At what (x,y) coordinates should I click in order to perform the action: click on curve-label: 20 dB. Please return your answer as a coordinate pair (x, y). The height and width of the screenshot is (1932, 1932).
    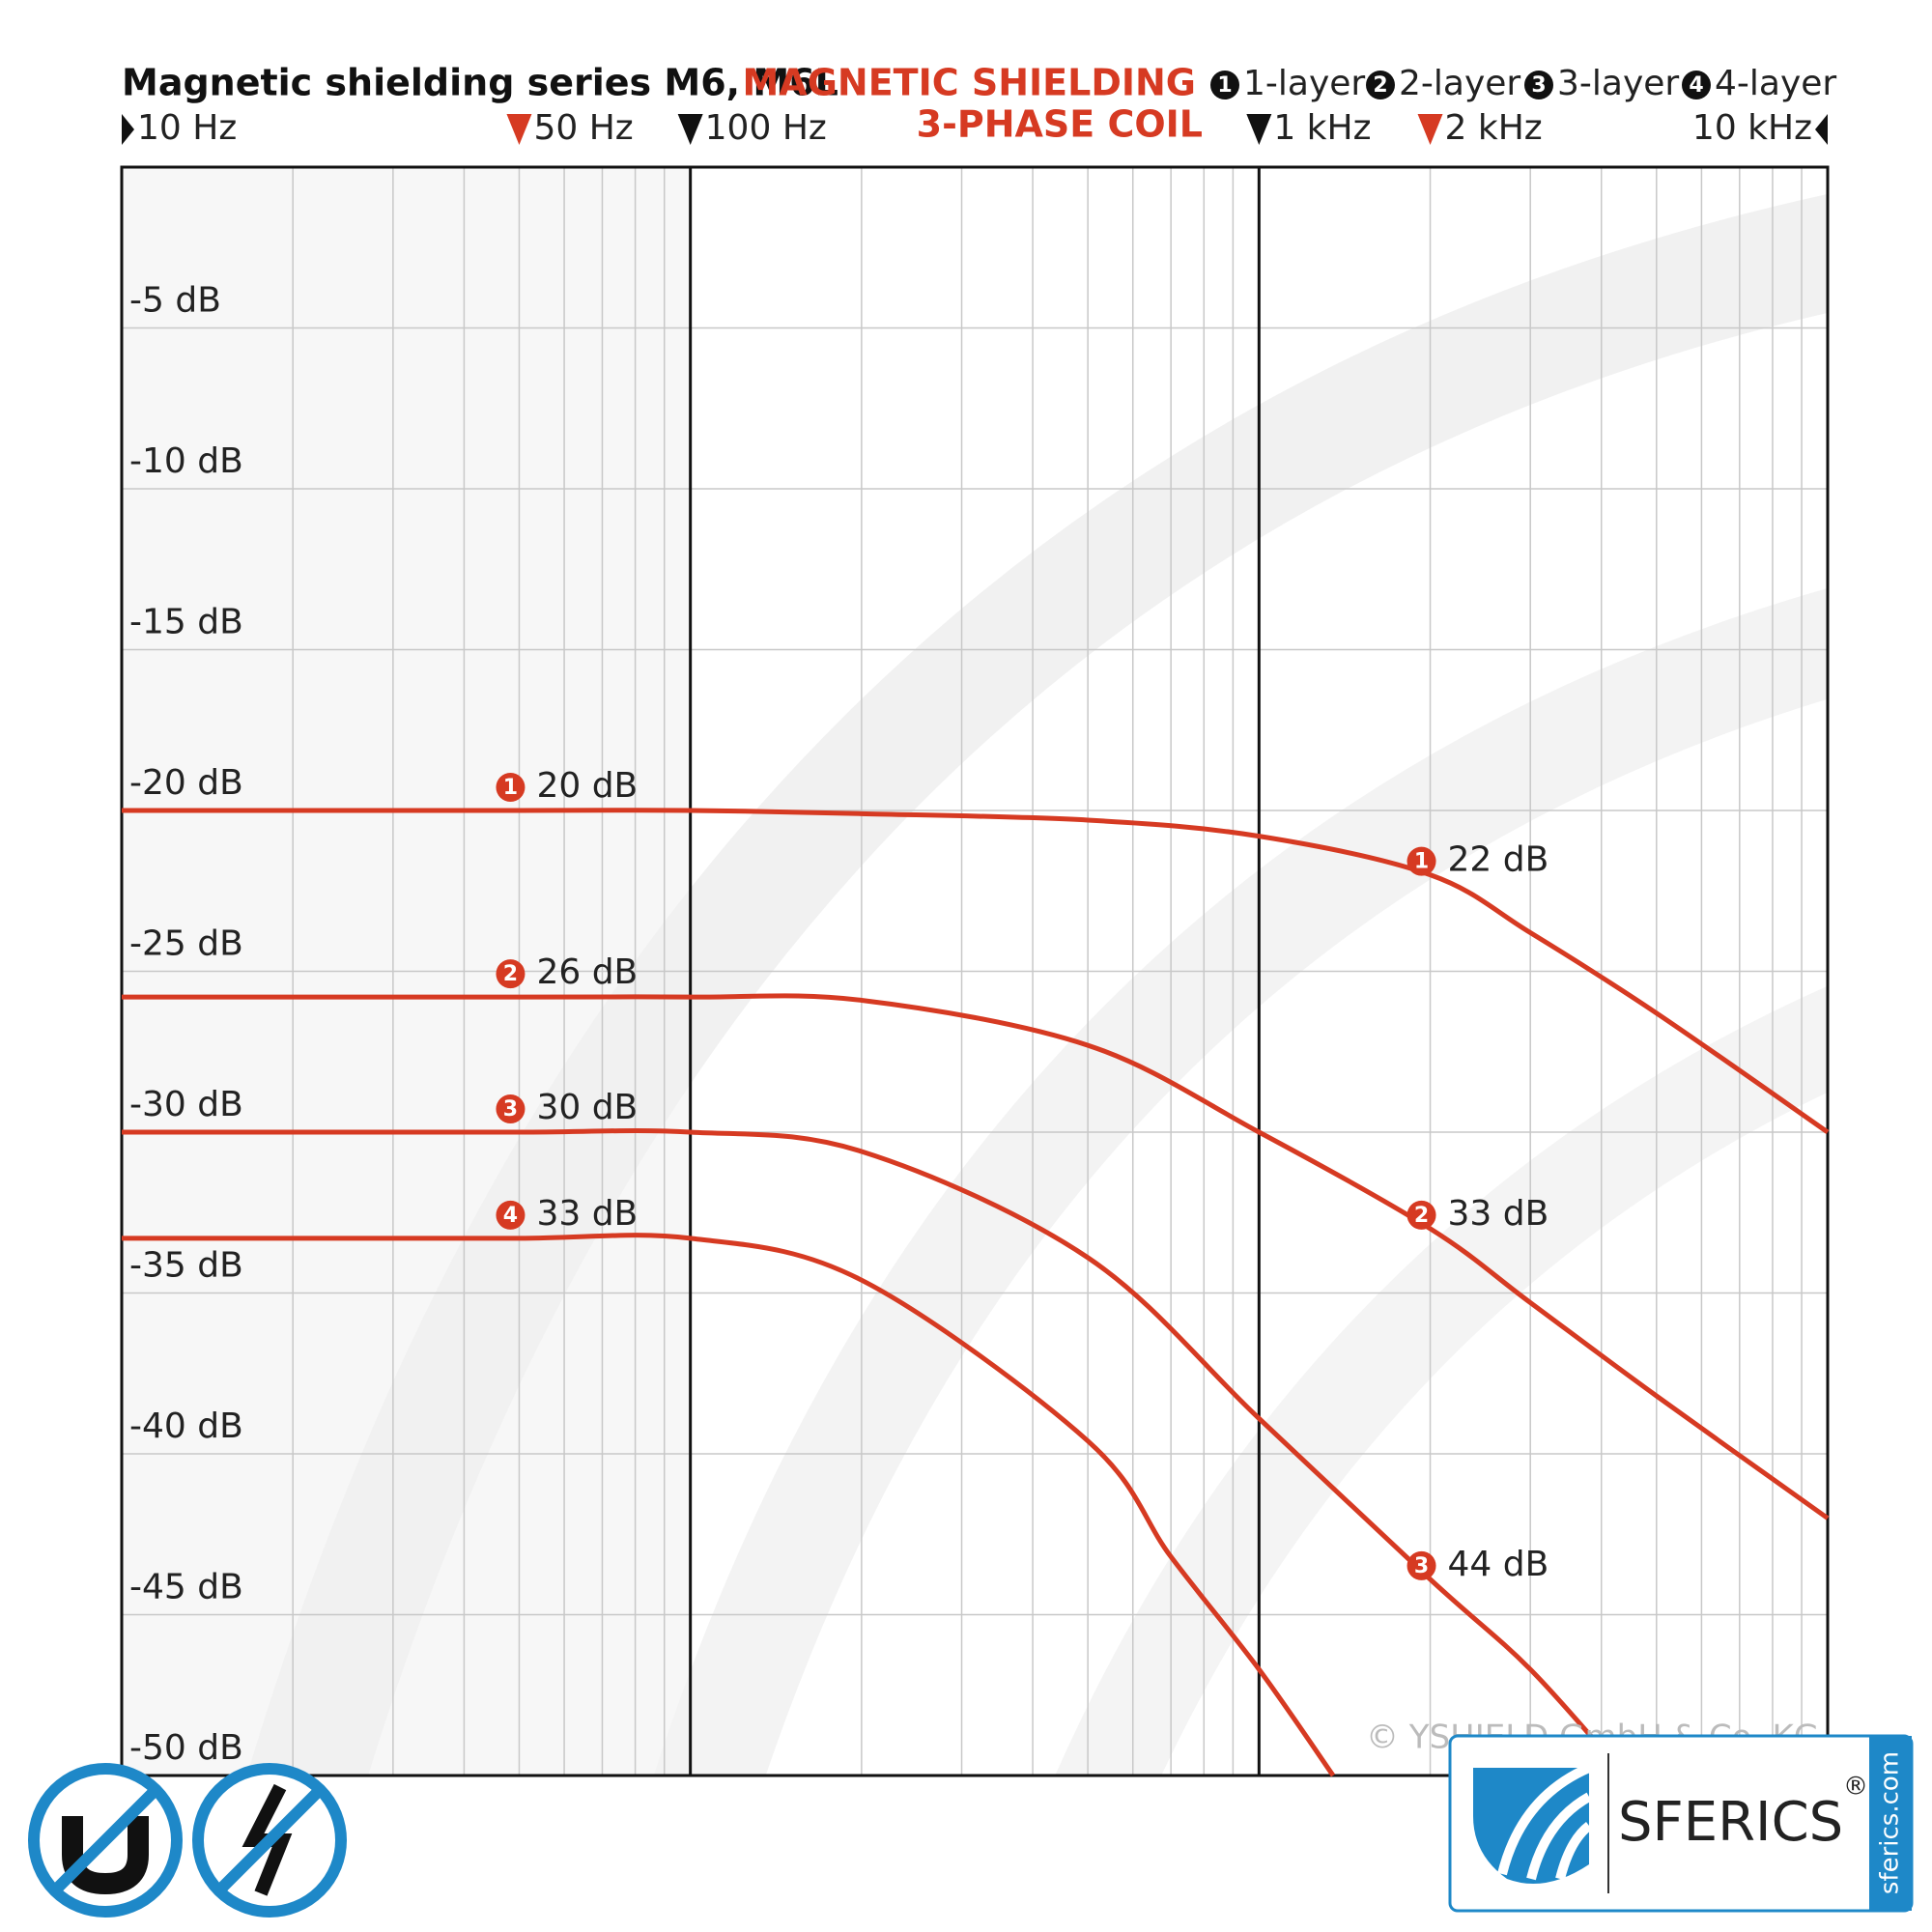
    Looking at the image, I should click on (587, 786).